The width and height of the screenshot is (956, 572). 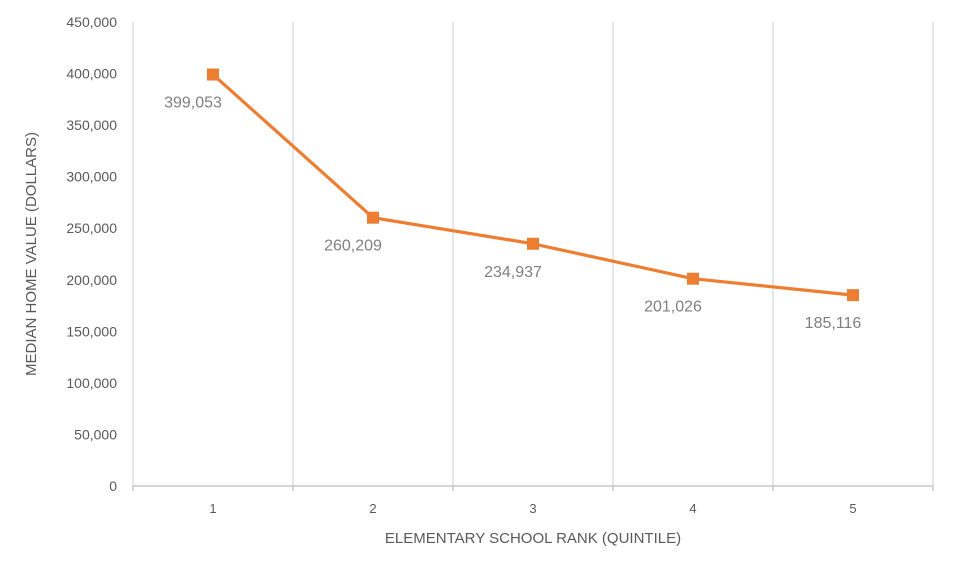 I want to click on y-tick-label: 300,000, so click(x=91, y=177).